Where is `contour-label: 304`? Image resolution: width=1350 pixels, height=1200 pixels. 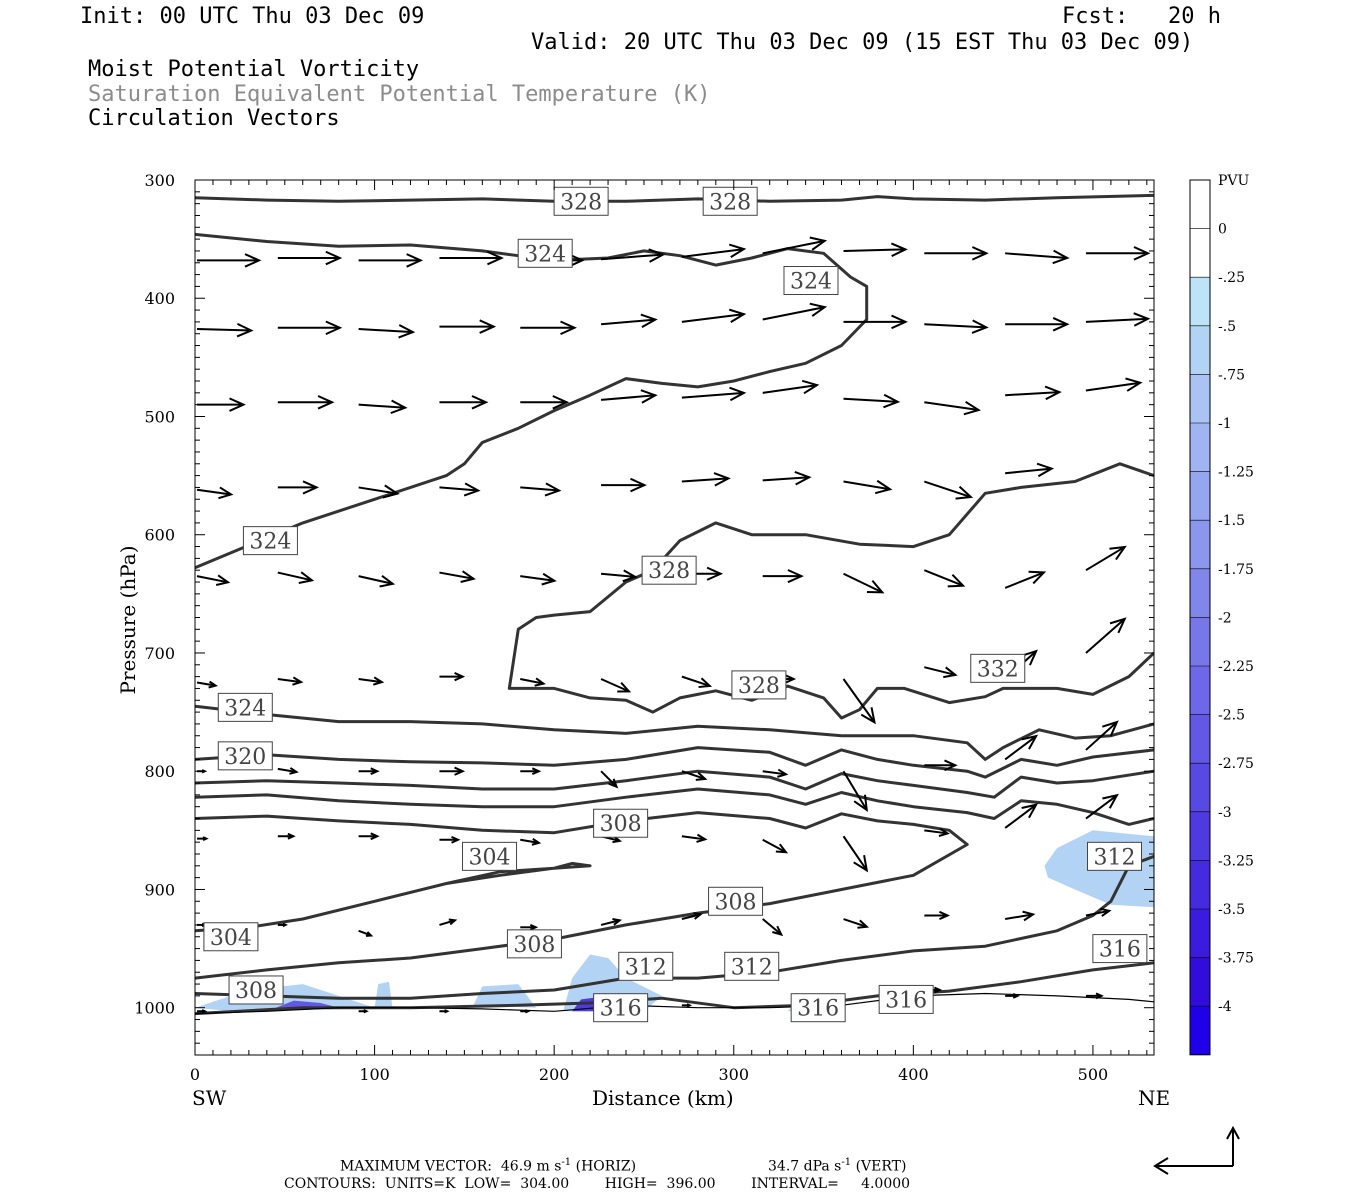 contour-label: 304 is located at coordinates (490, 856).